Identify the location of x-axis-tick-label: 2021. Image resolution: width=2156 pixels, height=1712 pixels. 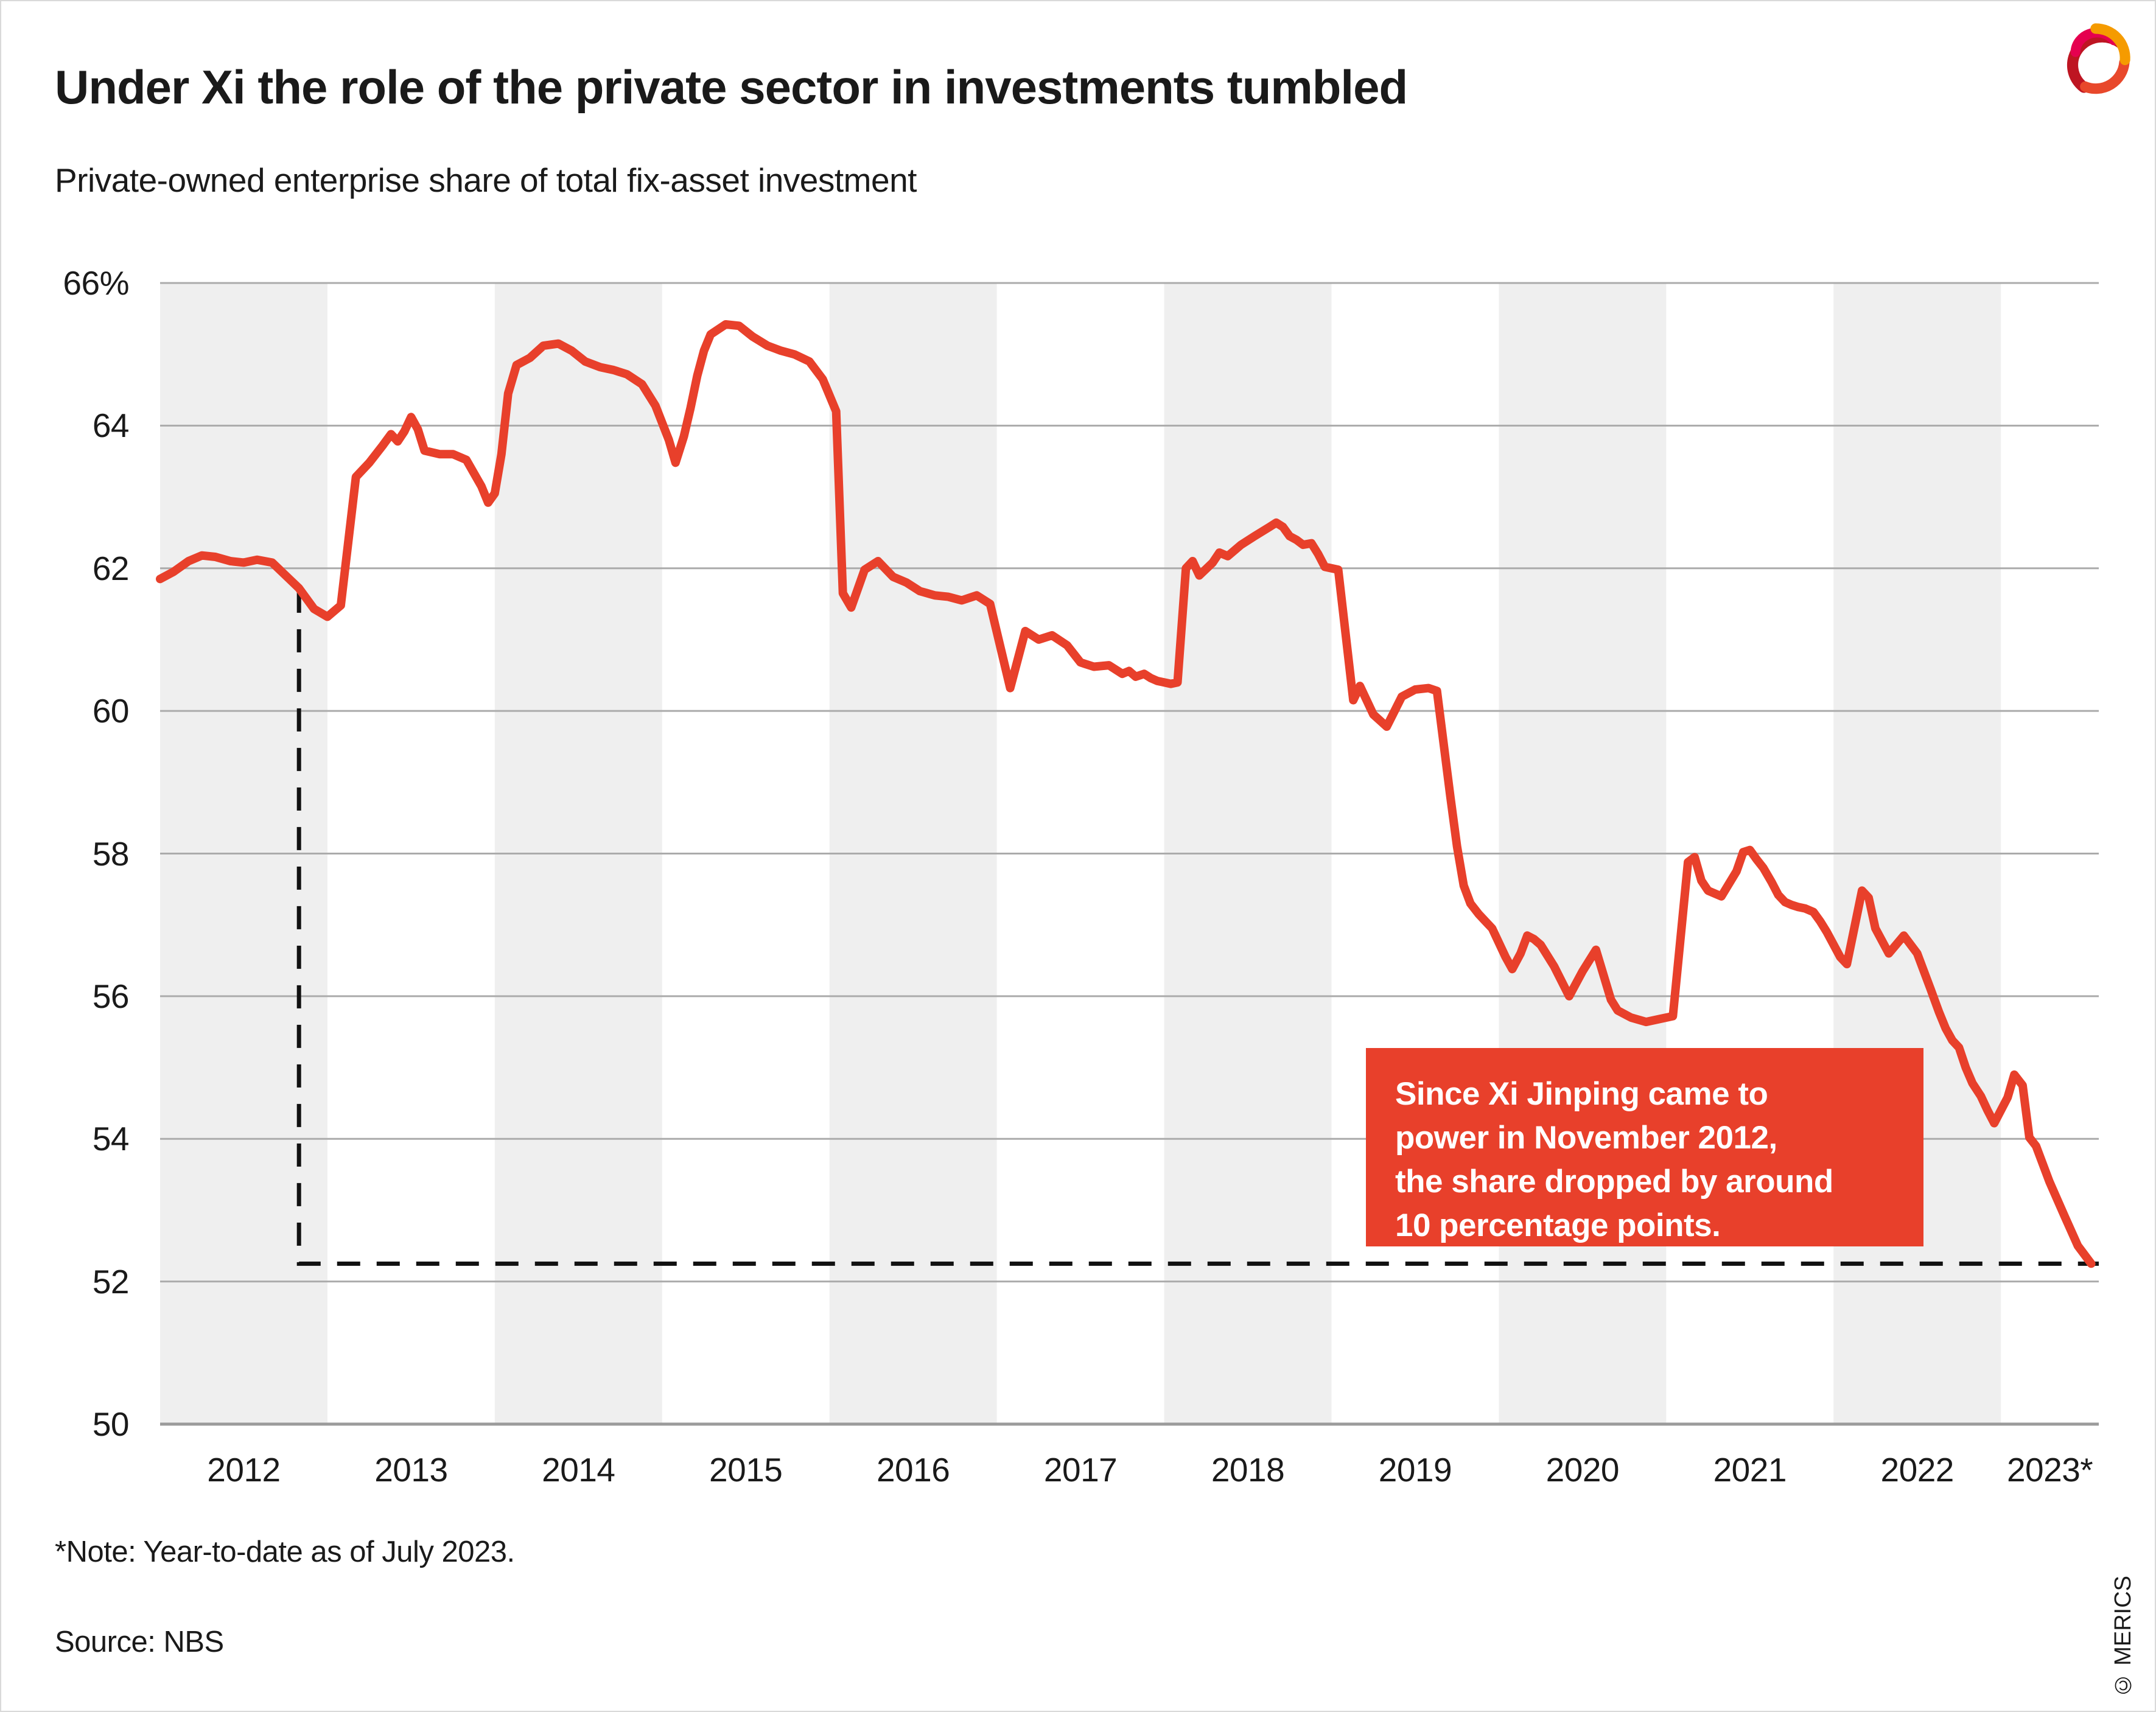
(1750, 1470).